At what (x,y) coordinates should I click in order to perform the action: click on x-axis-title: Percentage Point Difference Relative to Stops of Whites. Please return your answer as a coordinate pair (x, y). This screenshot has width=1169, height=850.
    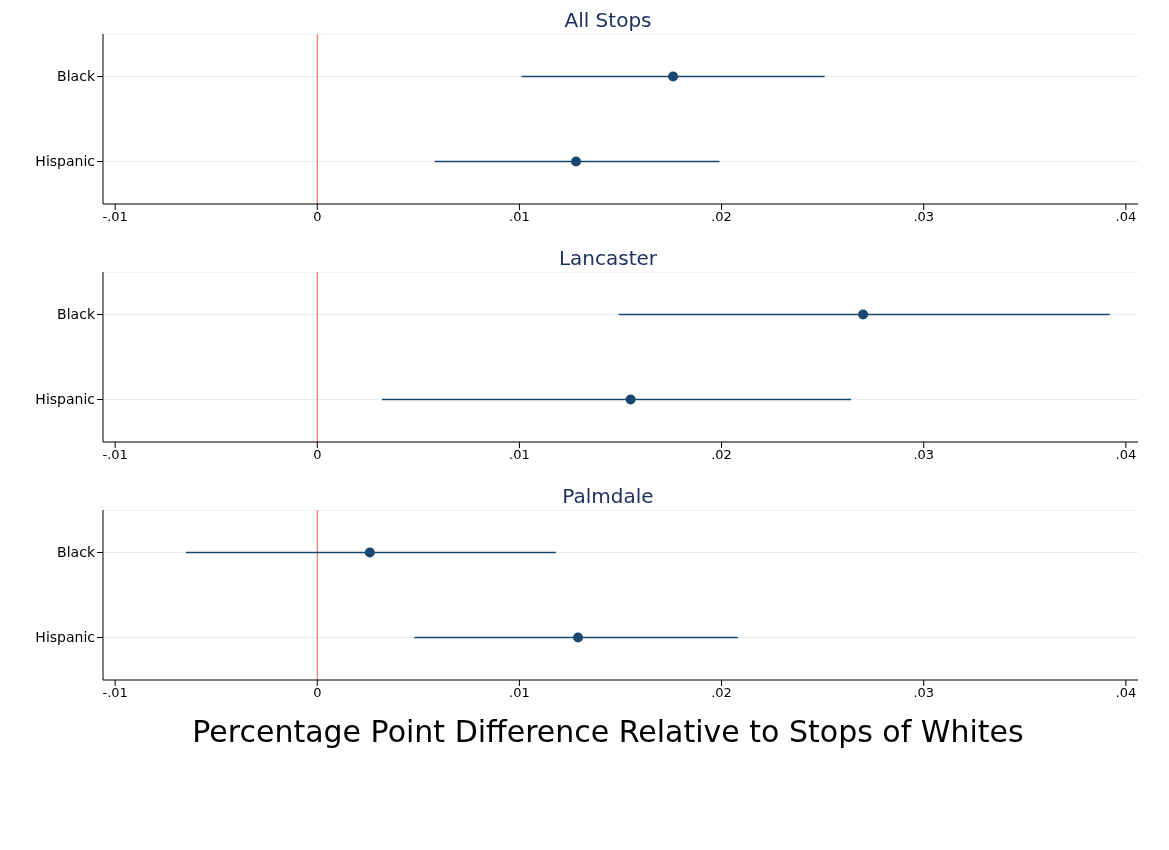
    Looking at the image, I should click on (608, 731).